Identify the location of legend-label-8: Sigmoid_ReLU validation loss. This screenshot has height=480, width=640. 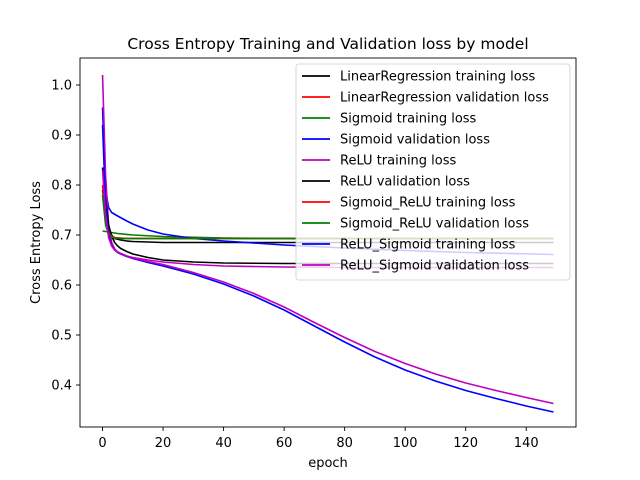
(434, 224).